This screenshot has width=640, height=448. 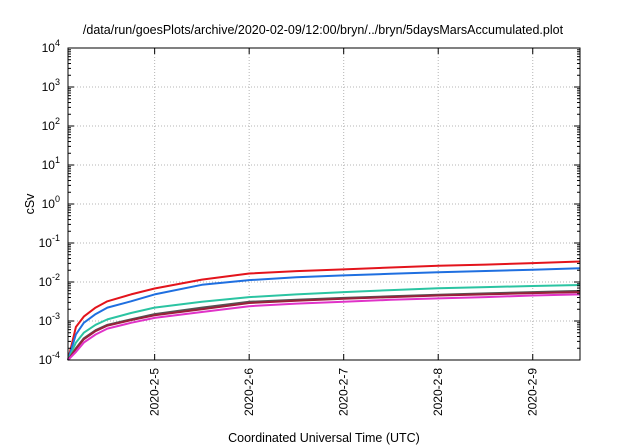 I want to click on x-tick-label: 2020-2-8, so click(x=438, y=392).